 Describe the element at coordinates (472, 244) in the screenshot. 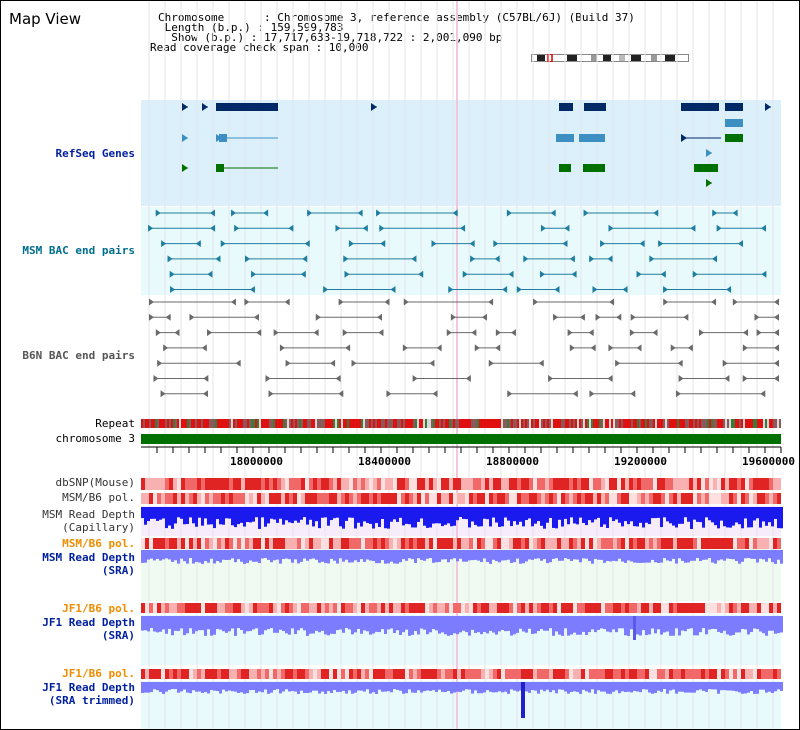

I see `msm-bac-pair-end` at that location.